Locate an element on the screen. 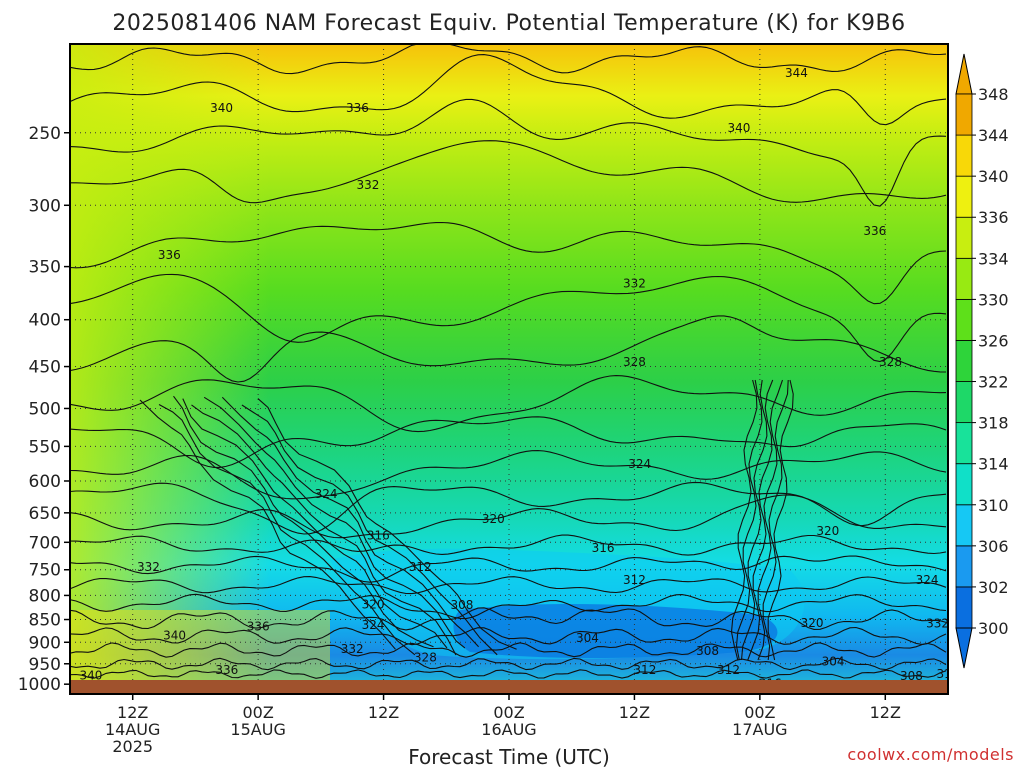 The width and height of the screenshot is (1024, 768). colorbar-label: 330 is located at coordinates (993, 299).